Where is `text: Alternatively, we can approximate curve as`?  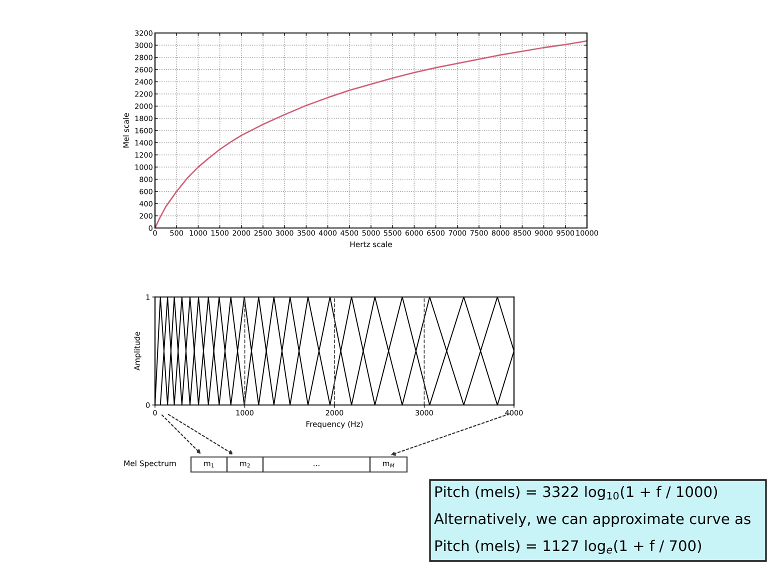
text: Alternatively, we can approximate curve as is located at coordinates (592, 520).